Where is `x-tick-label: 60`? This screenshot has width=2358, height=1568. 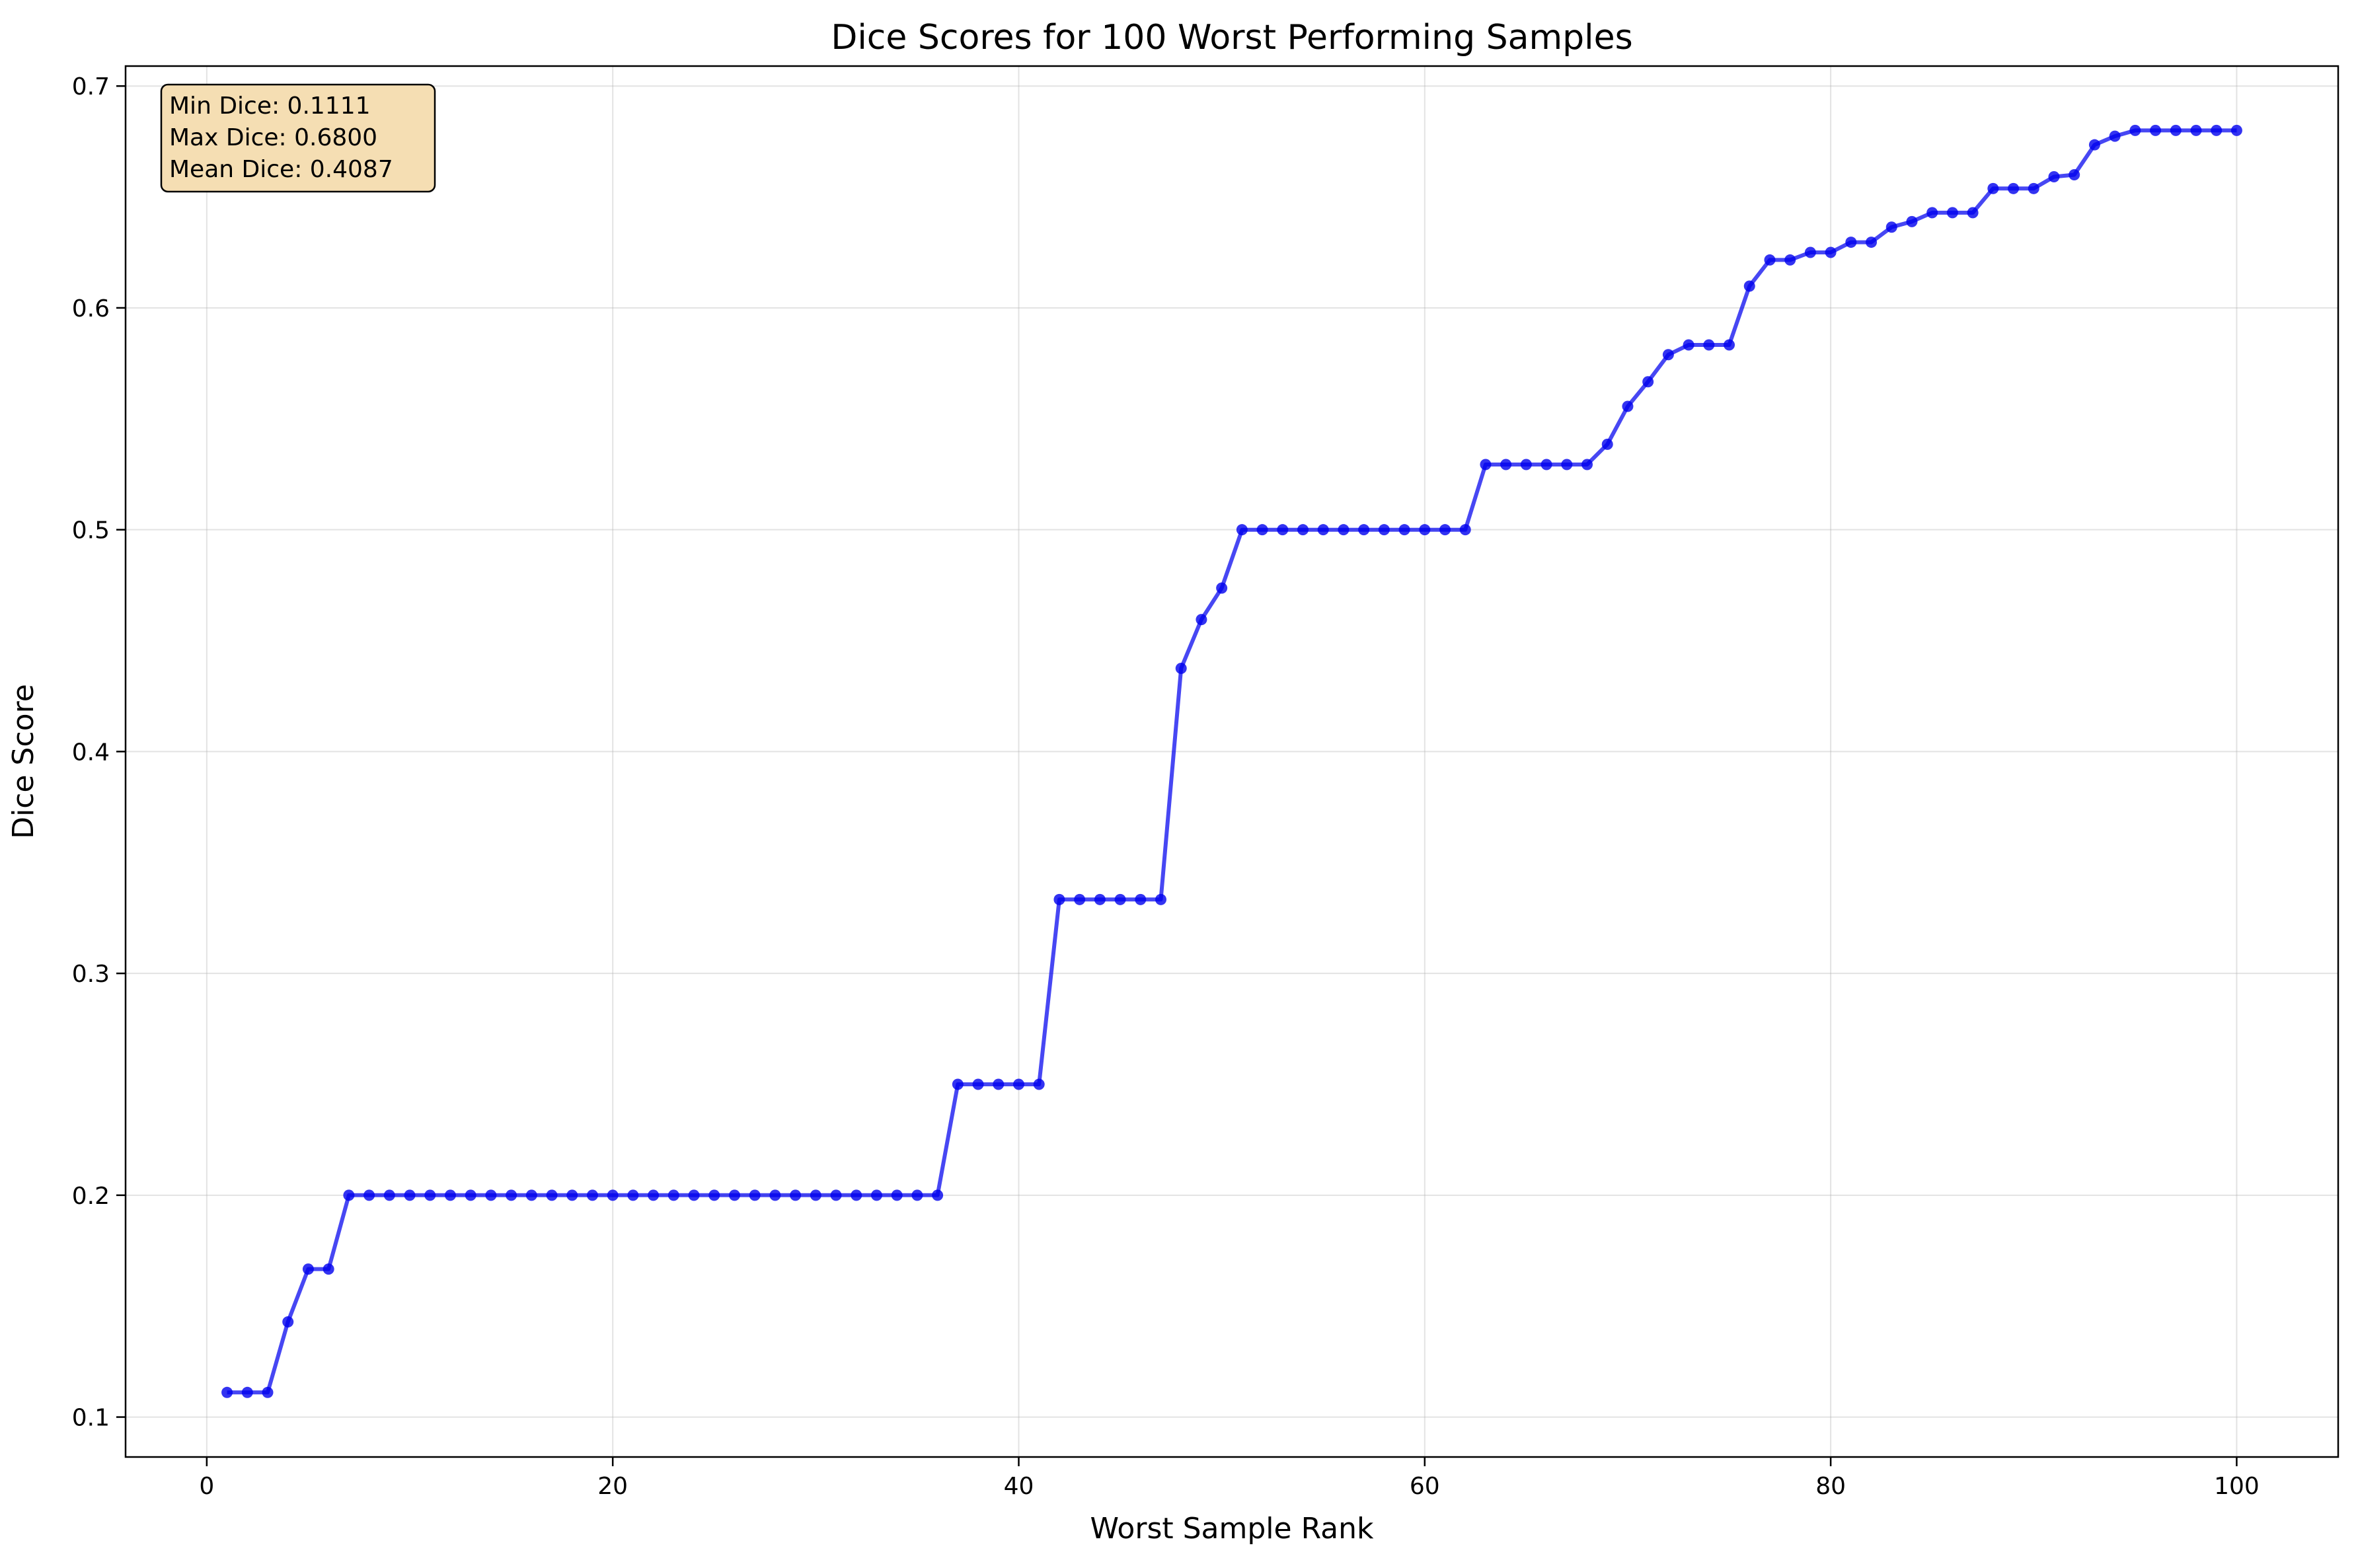
x-tick-label: 60 is located at coordinates (1425, 1486).